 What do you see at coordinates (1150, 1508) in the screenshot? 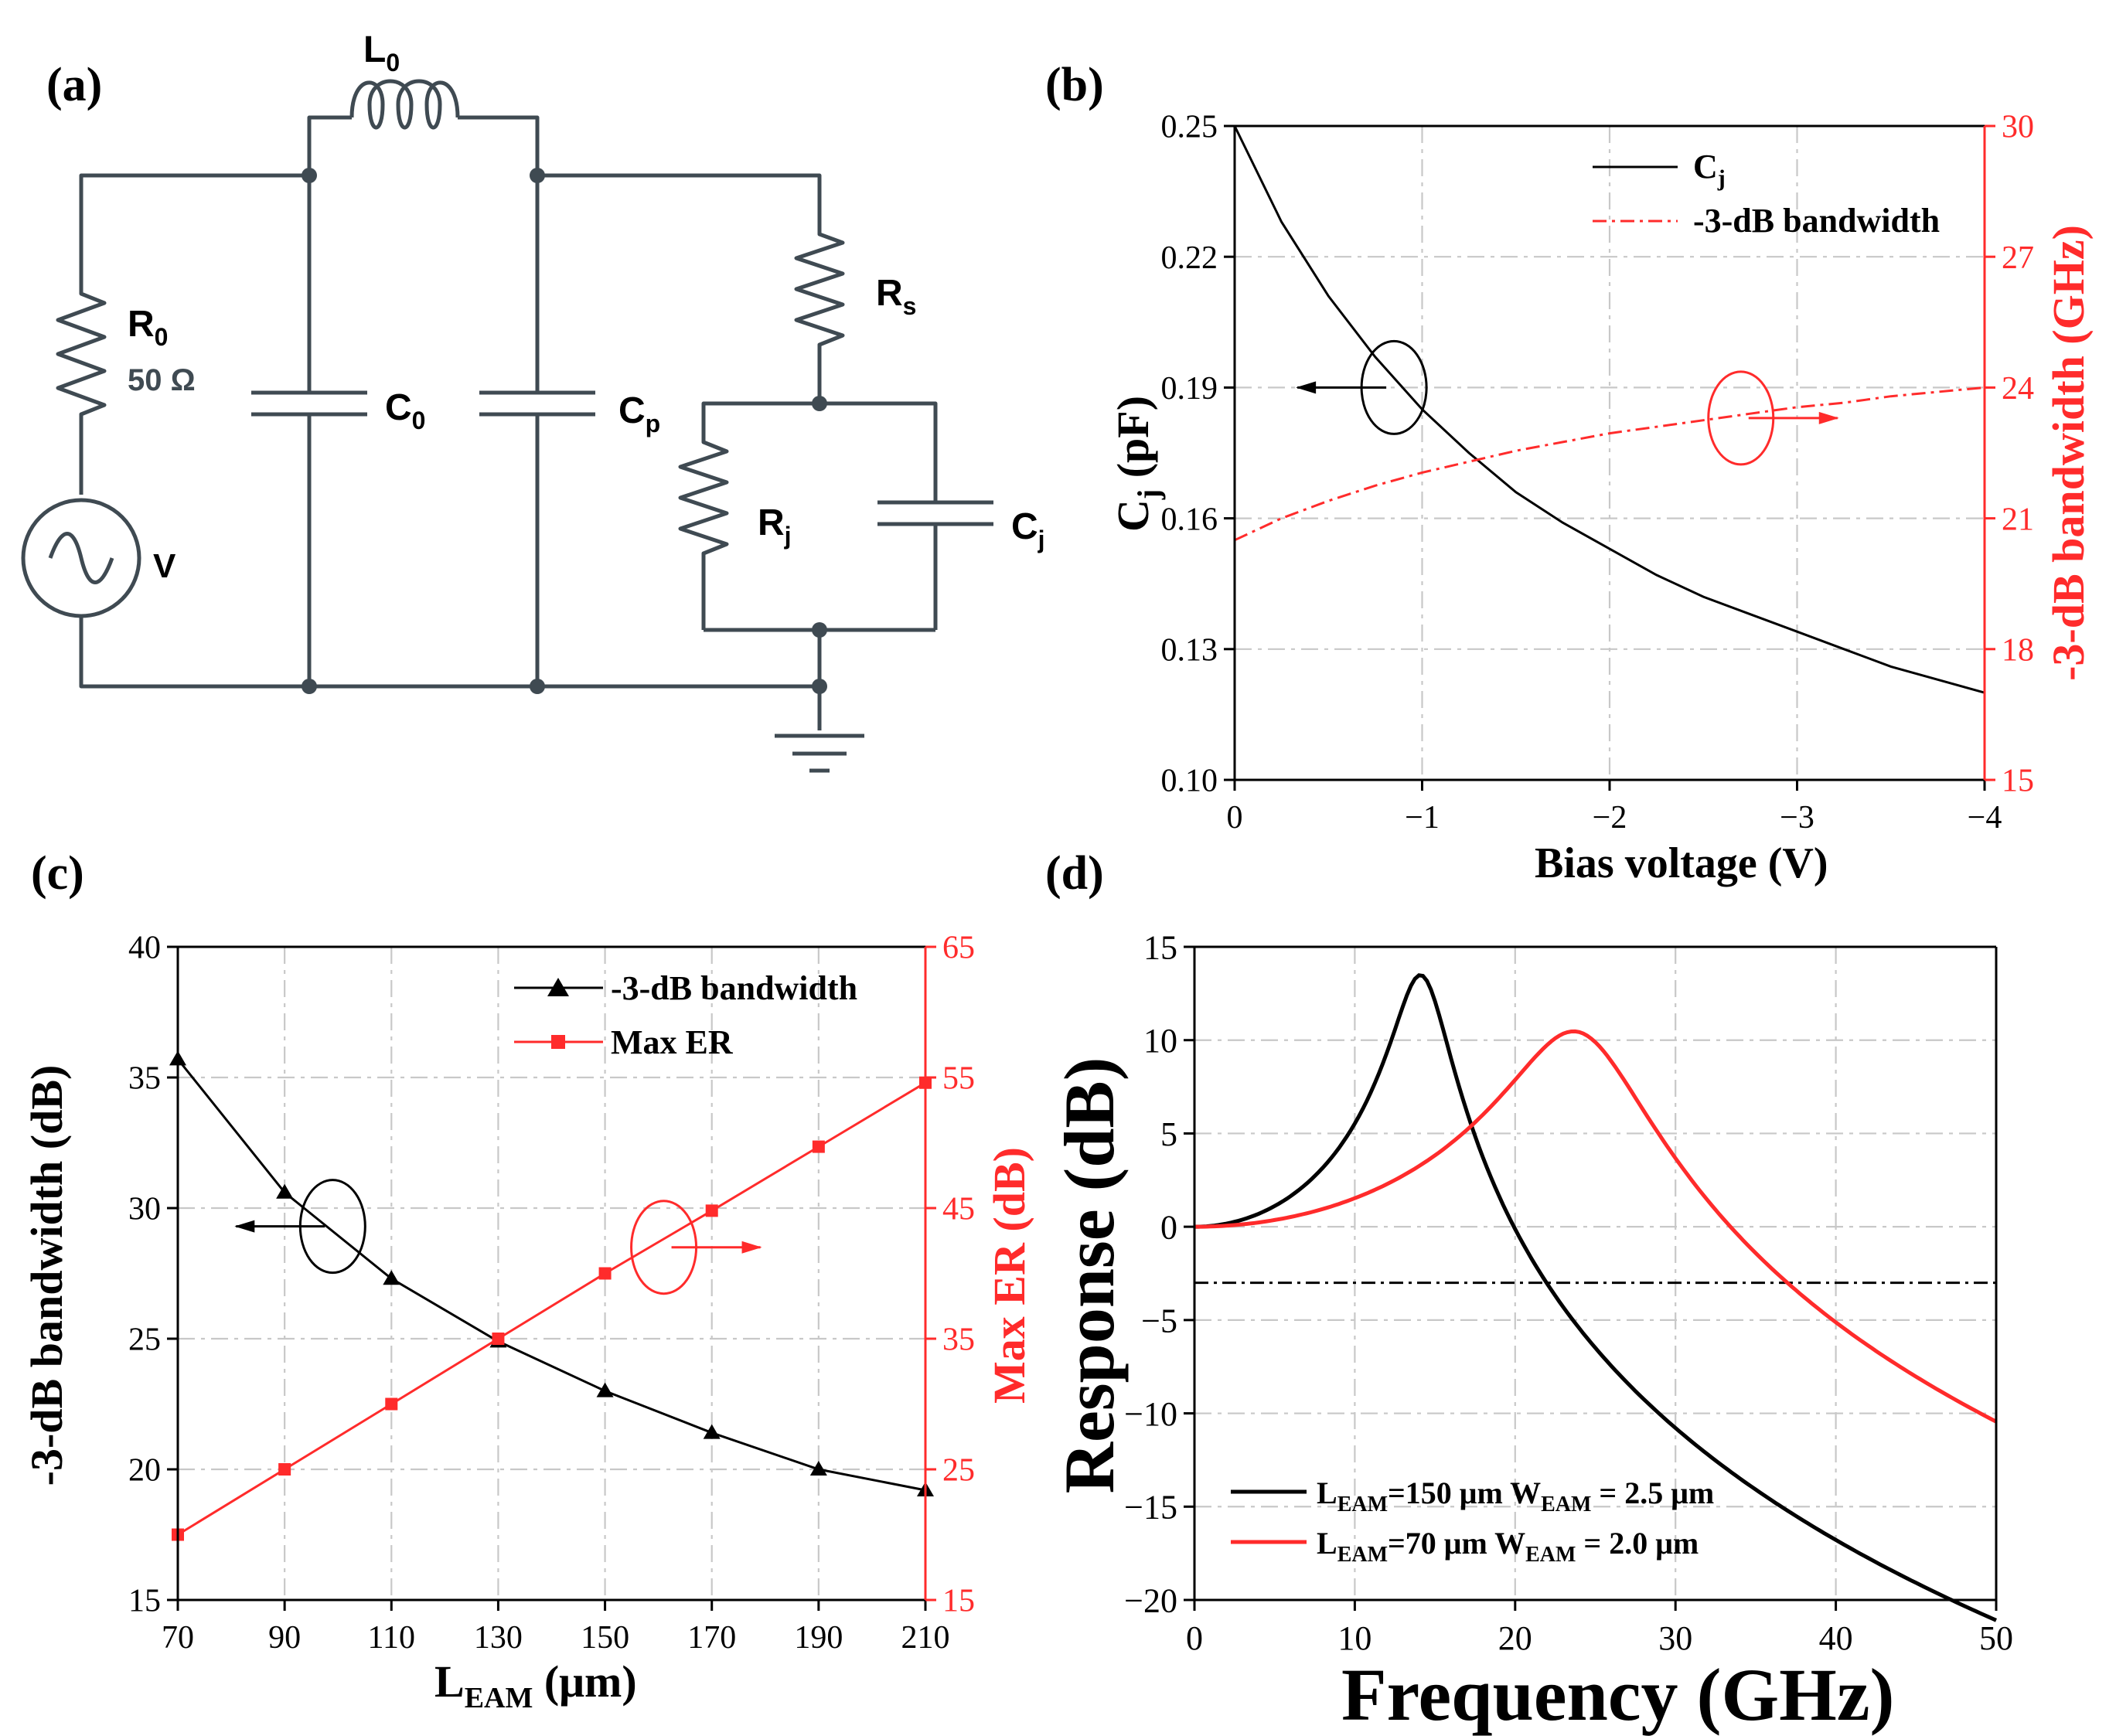
I see `y-tick-label: −15` at bounding box center [1150, 1508].